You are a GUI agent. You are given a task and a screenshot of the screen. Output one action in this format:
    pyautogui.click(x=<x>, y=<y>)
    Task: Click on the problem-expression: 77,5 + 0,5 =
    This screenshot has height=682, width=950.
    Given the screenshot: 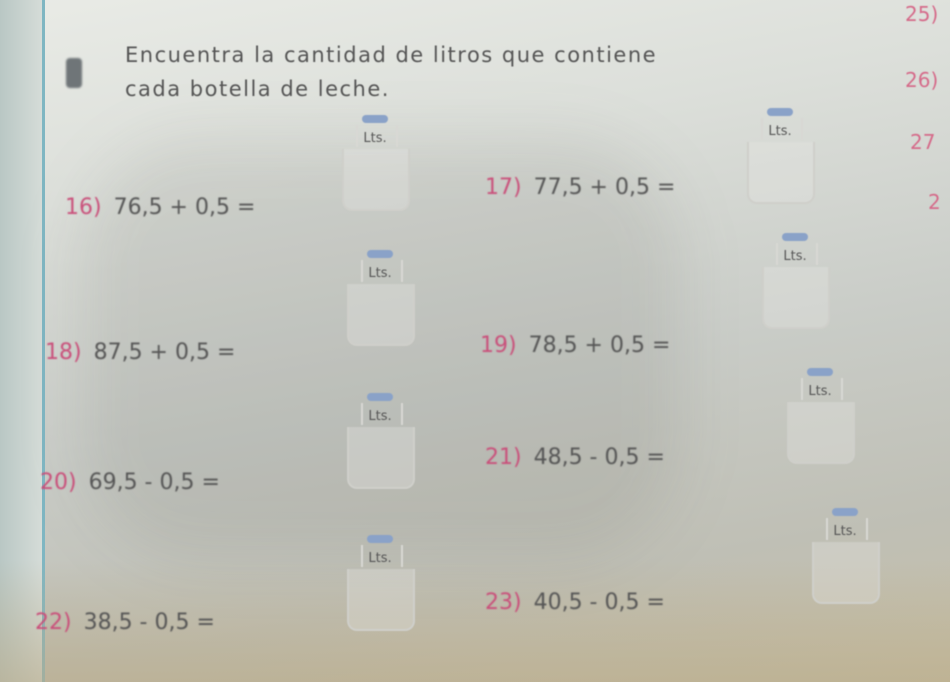 What is the action you would take?
    pyautogui.click(x=604, y=187)
    